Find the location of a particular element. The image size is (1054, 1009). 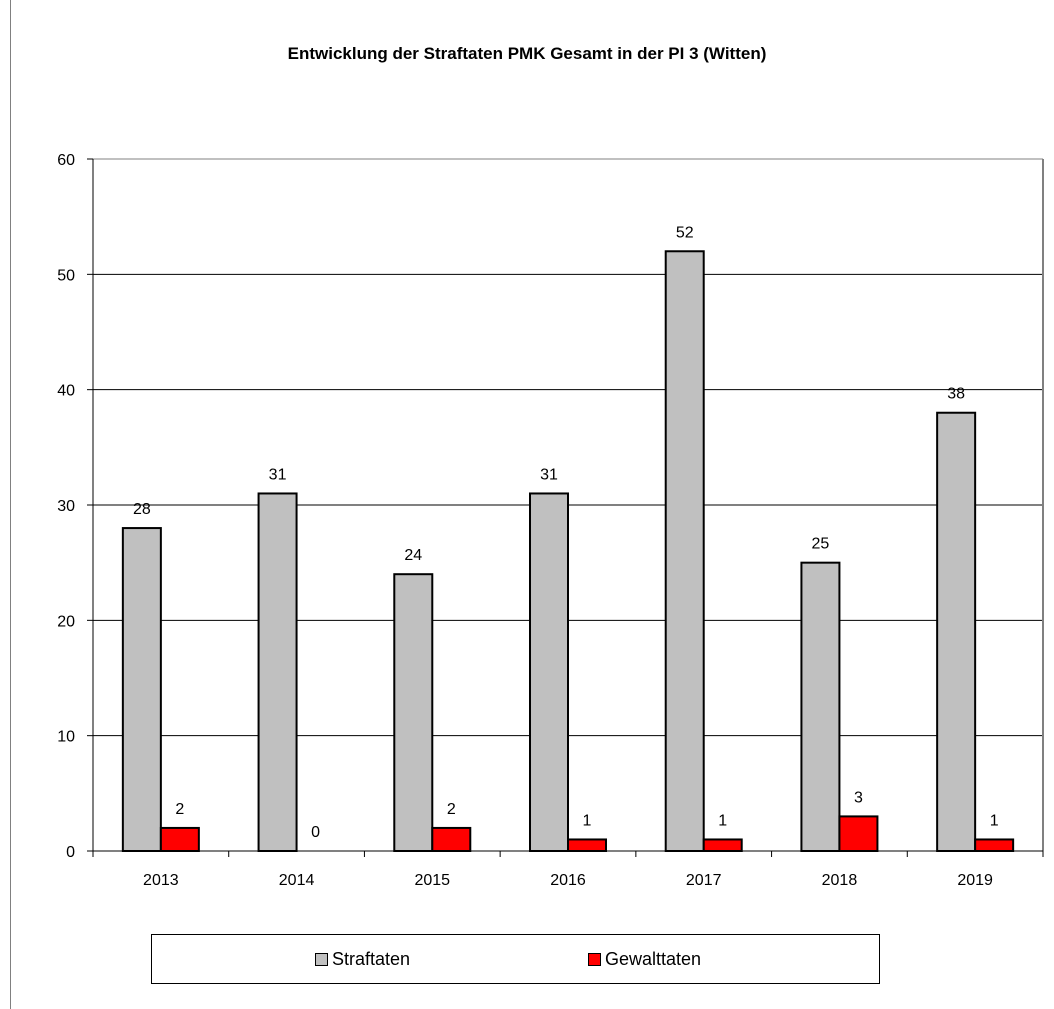

y-tick-label: 50 is located at coordinates (66, 275).